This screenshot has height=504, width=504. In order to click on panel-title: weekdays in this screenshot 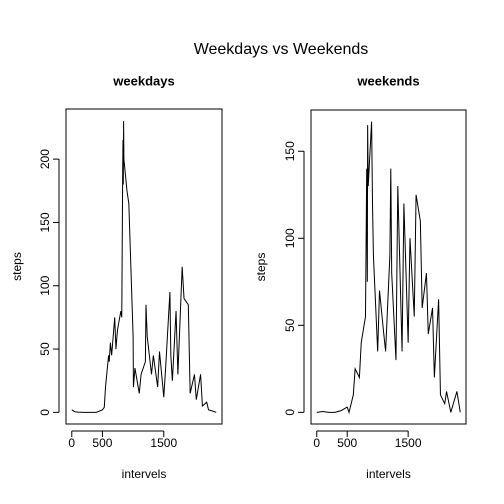, I will do `click(143, 80)`.